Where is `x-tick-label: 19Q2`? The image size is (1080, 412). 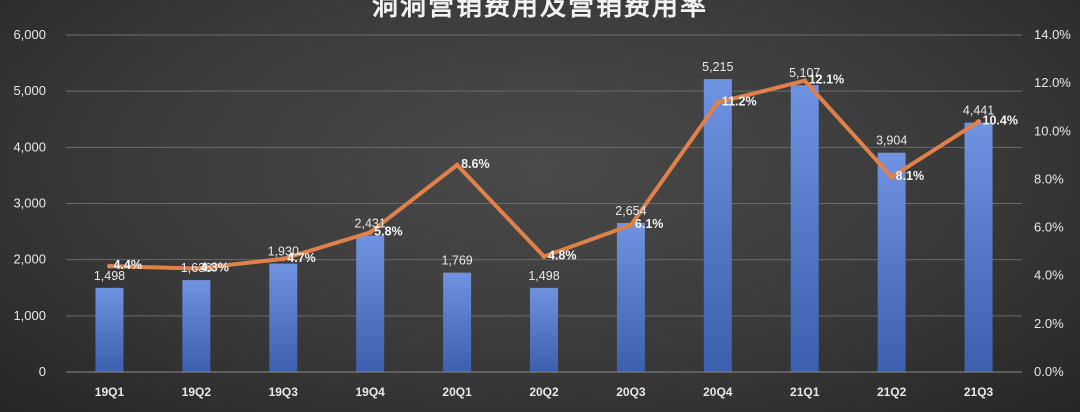
x-tick-label: 19Q2 is located at coordinates (197, 392).